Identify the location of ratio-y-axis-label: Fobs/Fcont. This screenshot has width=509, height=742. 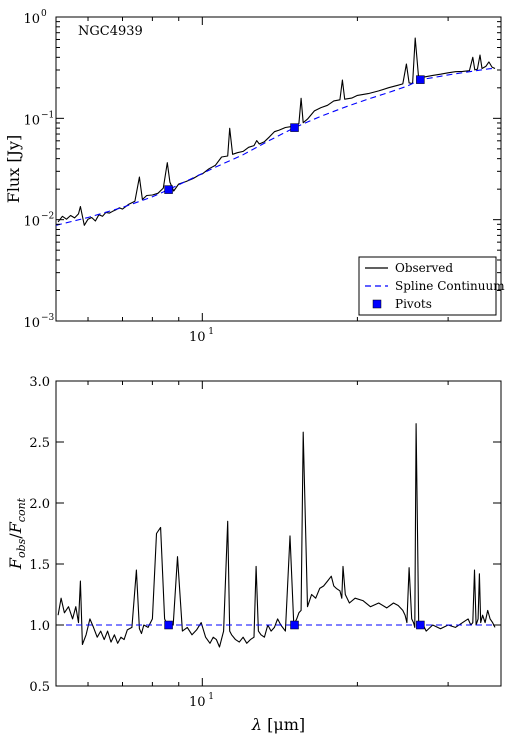
(17, 533).